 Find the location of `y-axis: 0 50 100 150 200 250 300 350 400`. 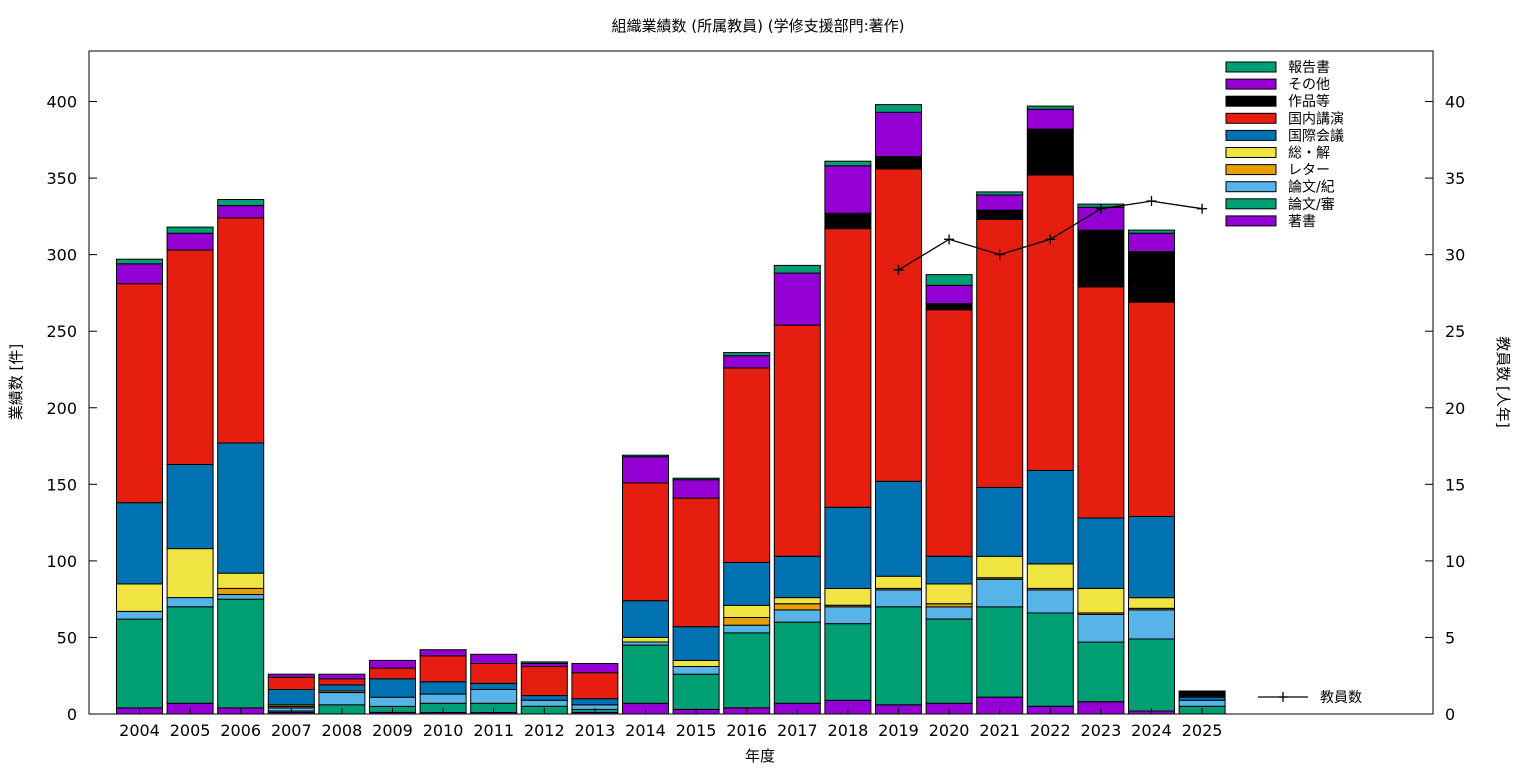

y-axis: 0 50 100 150 200 250 300 350 400 is located at coordinates (71, 408).